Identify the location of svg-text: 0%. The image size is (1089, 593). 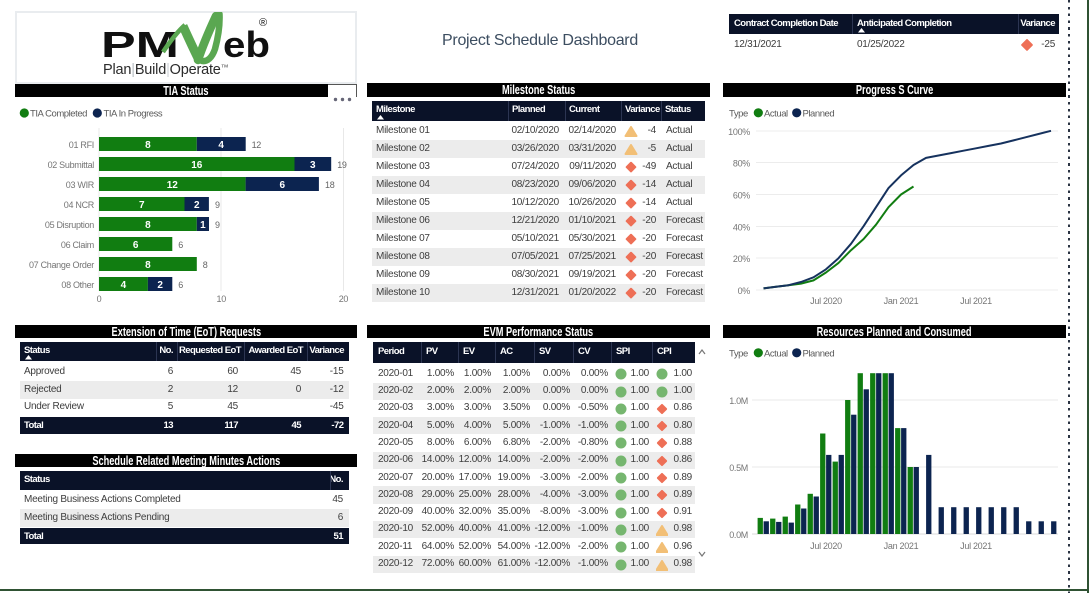
(744, 291).